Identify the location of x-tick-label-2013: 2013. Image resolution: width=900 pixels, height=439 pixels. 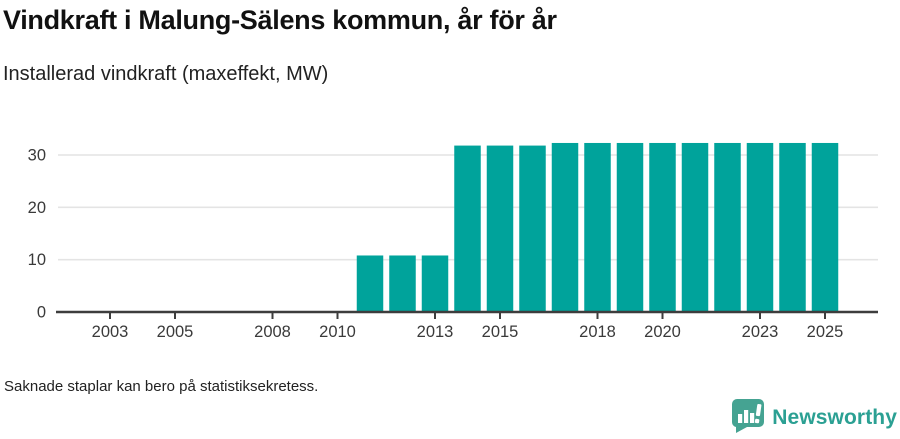
(435, 332).